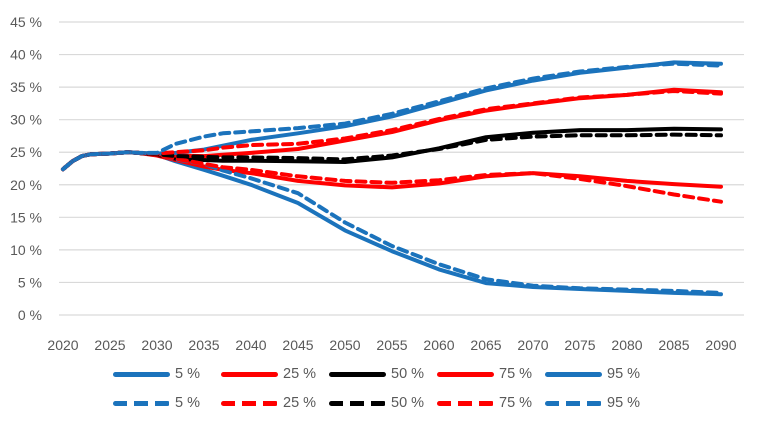  I want to click on series-line-dashed-50%, so click(392, 152).